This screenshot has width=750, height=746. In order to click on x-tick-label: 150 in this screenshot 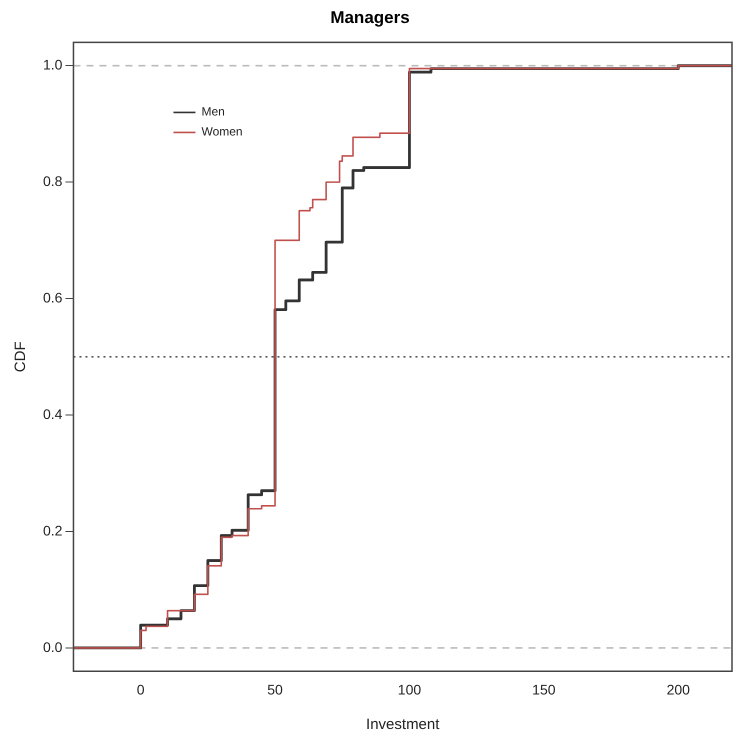, I will do `click(544, 689)`.